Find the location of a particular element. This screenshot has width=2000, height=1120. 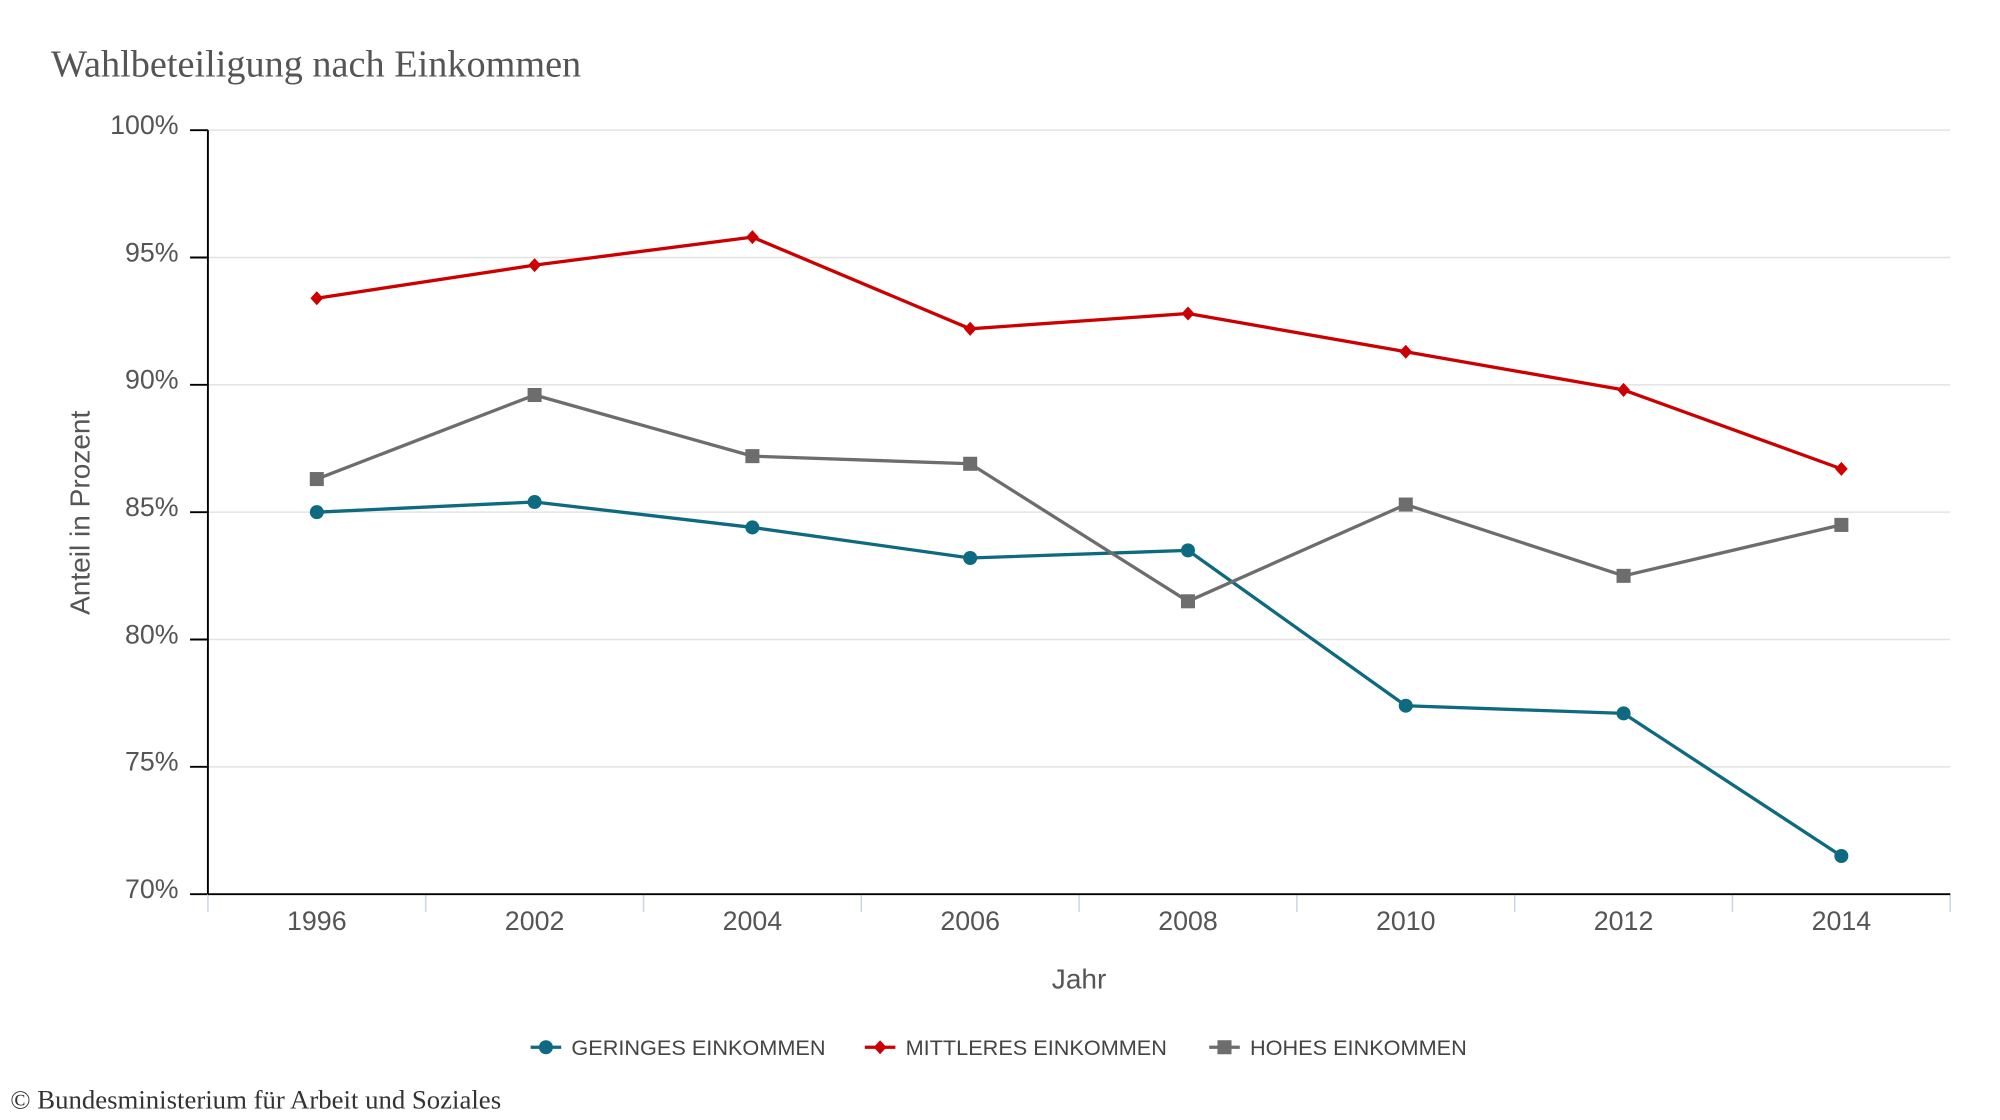

legend-marker-square-icon is located at coordinates (1224, 1047).